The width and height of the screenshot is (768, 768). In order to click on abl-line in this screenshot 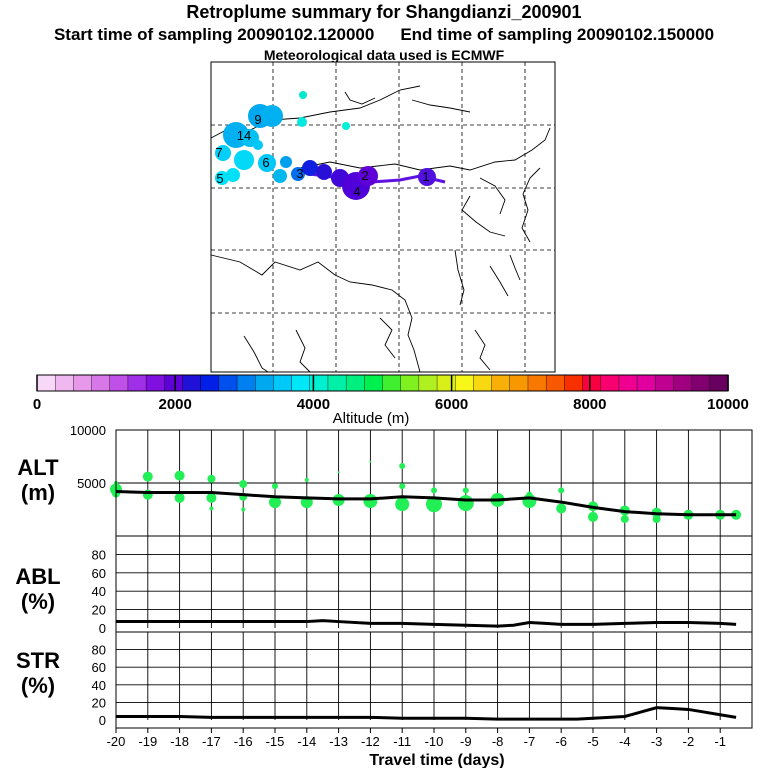, I will do `click(426, 623)`.